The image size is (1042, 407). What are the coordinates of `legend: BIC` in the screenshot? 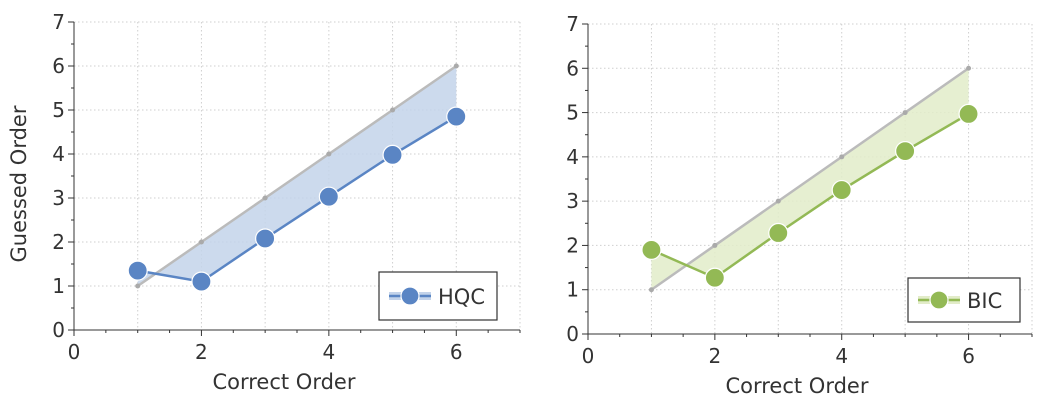 It's located at (964, 300).